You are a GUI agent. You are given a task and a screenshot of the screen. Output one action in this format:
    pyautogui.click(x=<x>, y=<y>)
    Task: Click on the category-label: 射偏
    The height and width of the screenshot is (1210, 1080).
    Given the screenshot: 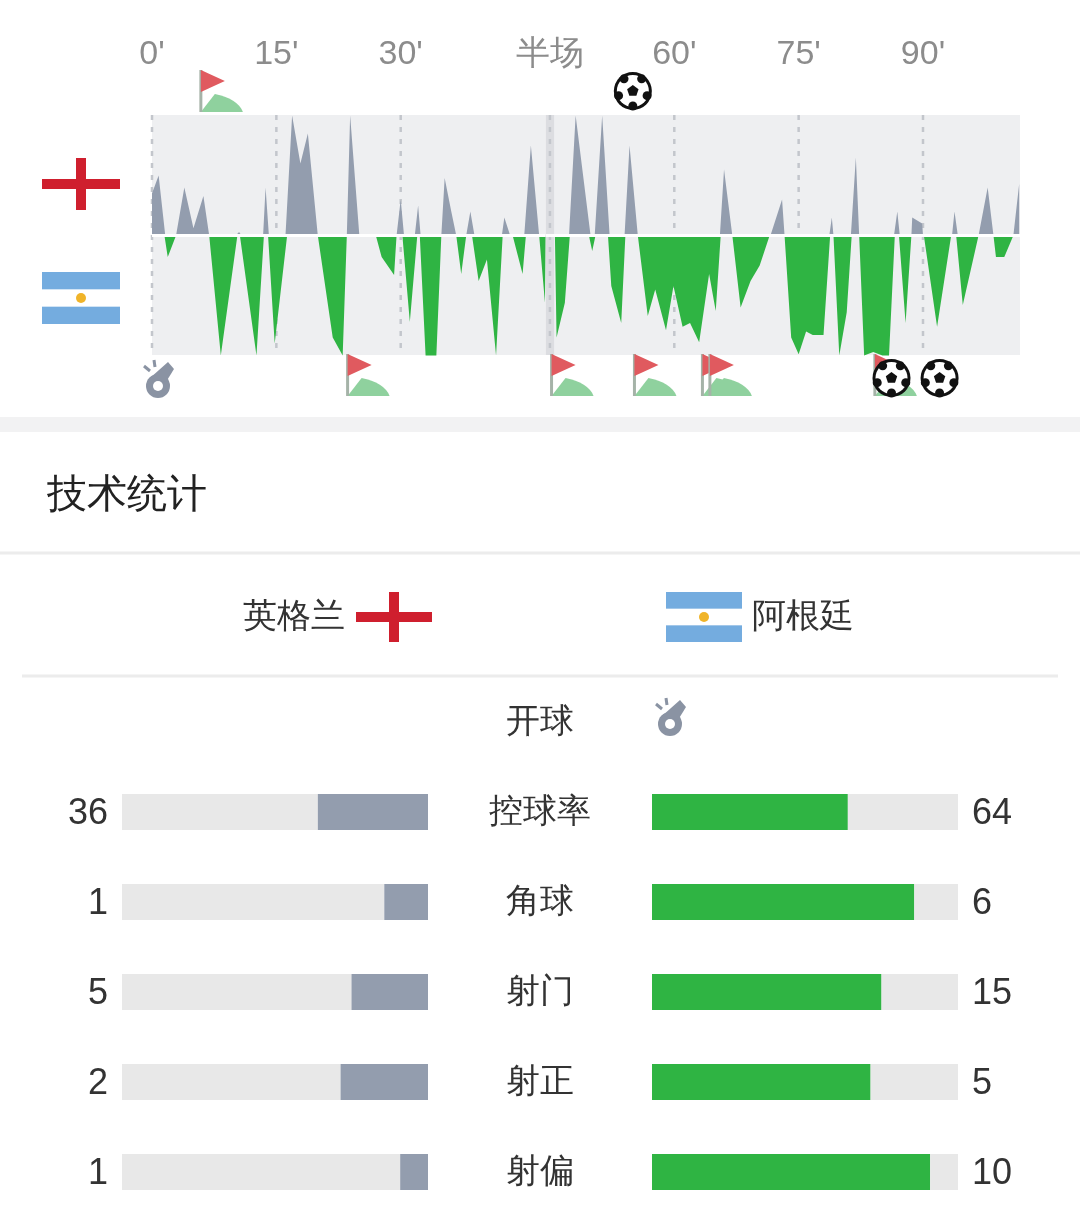 What is the action you would take?
    pyautogui.click(x=540, y=1170)
    